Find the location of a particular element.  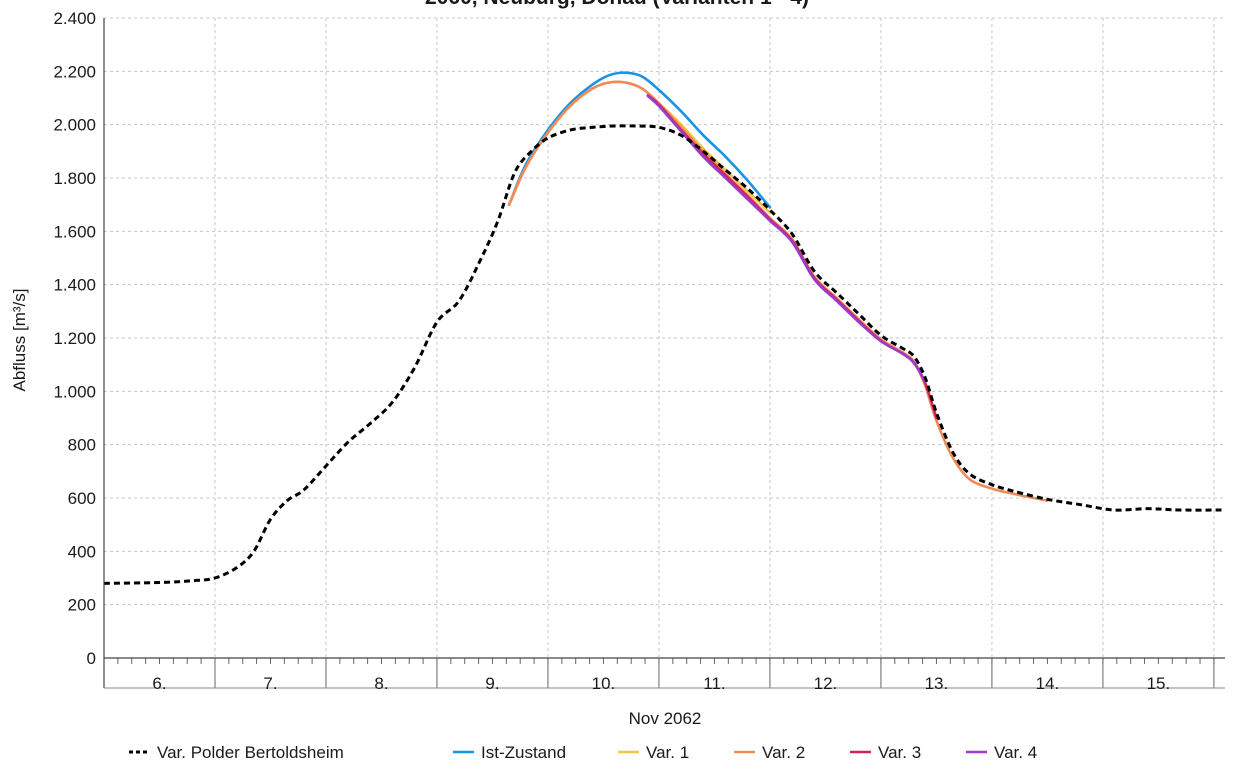

y-tick-label: 1.400 is located at coordinates (74, 285).